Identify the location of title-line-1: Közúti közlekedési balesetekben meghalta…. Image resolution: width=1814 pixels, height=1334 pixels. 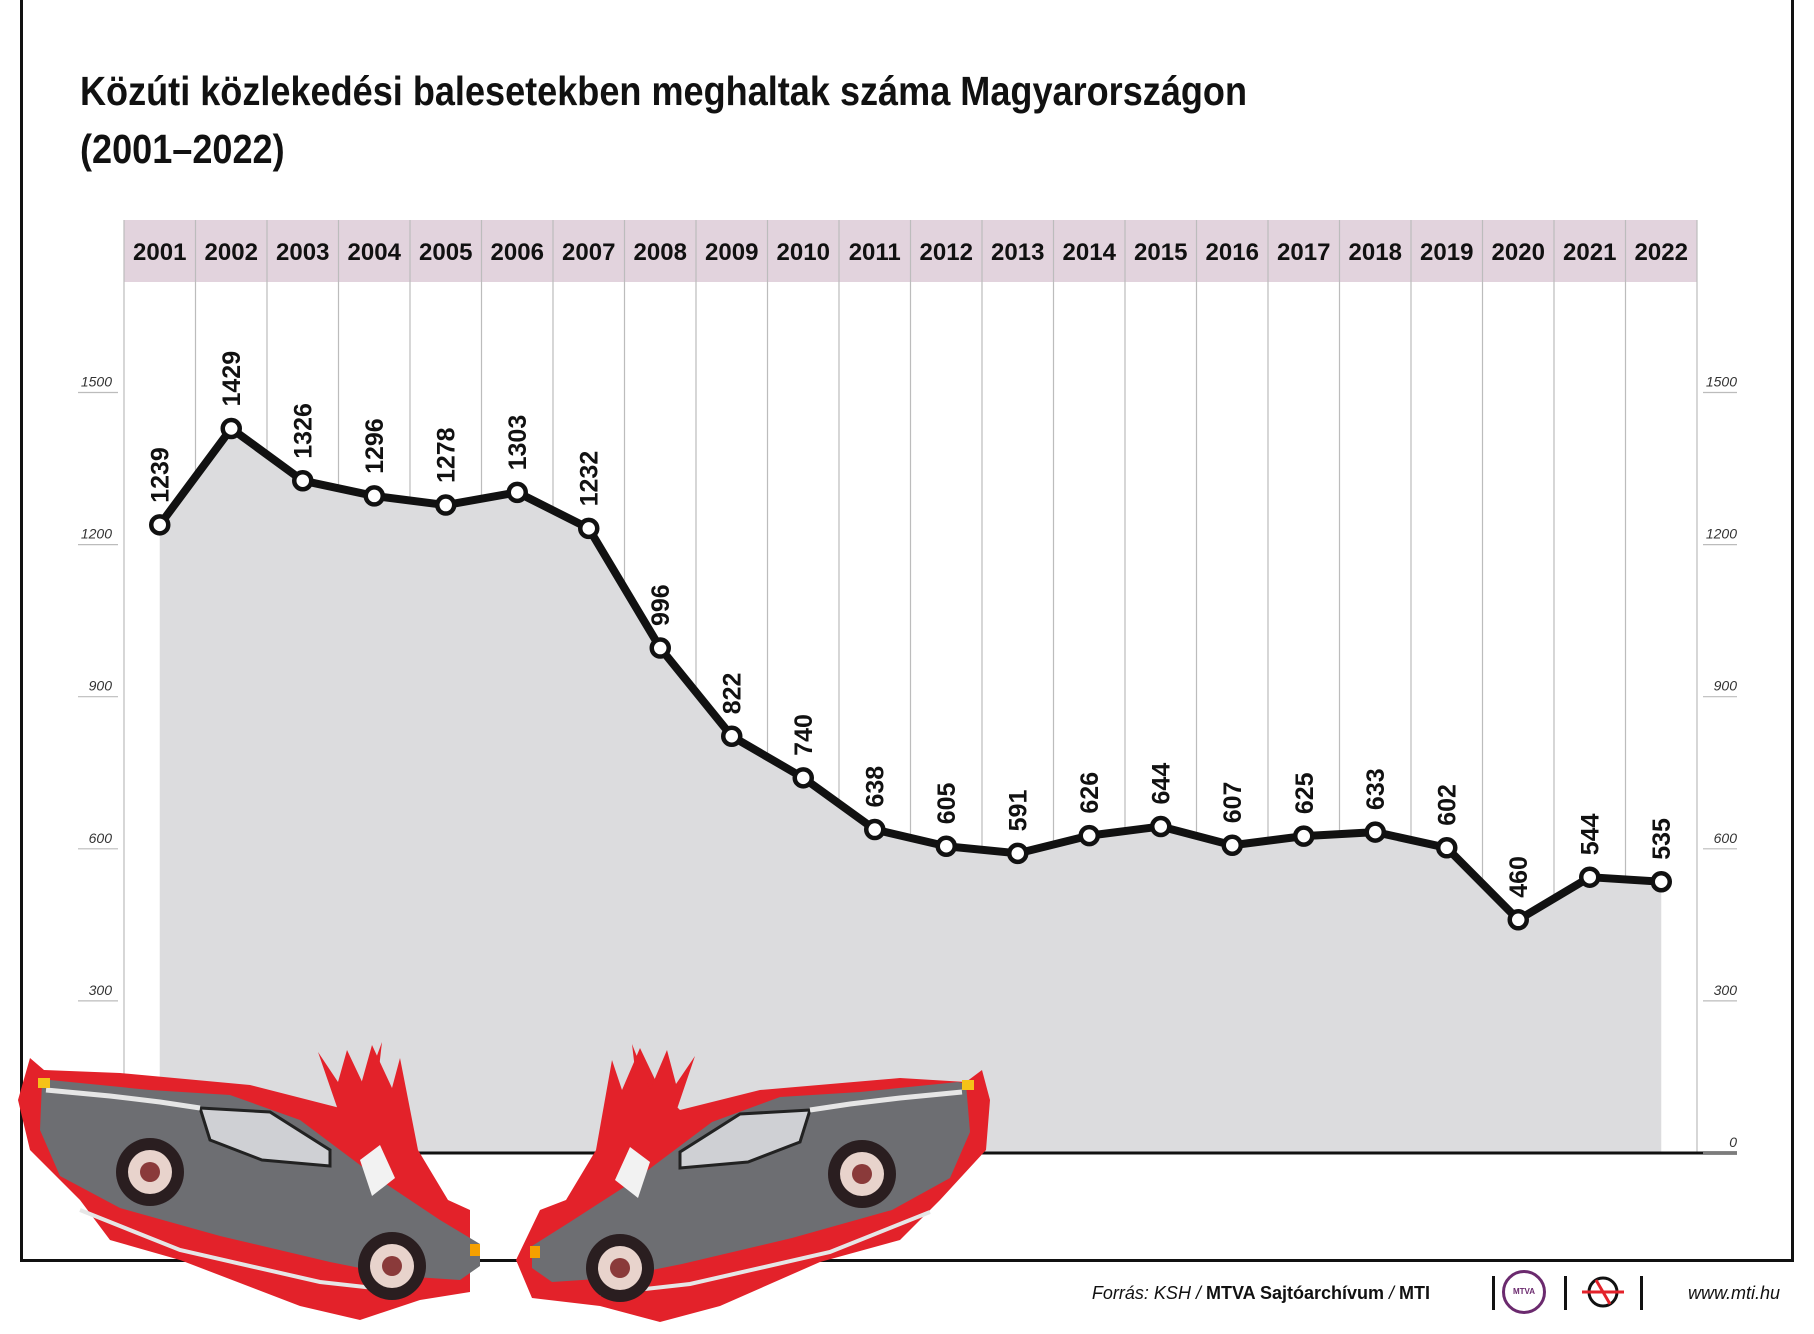
(664, 91).